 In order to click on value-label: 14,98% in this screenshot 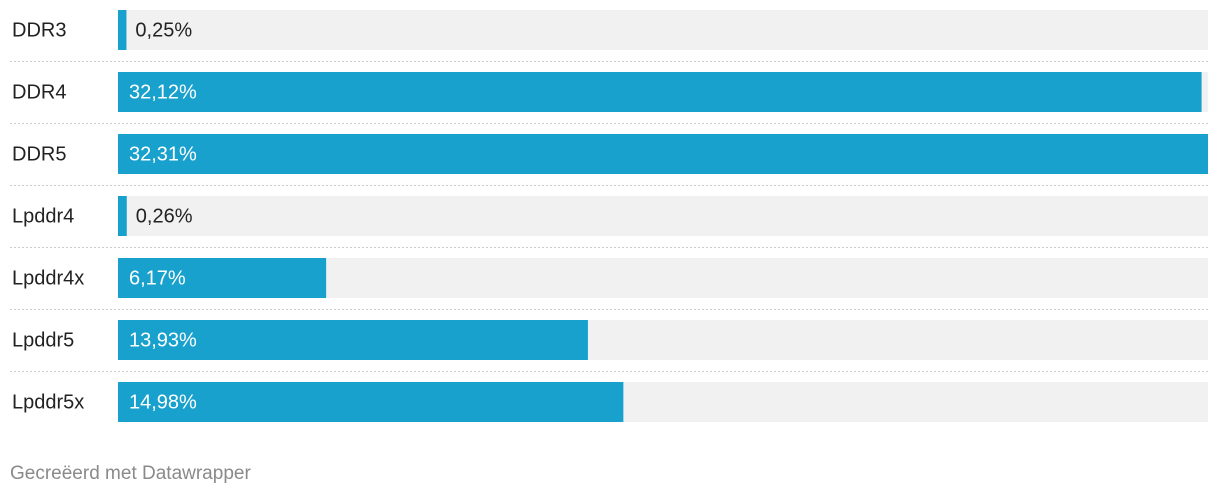, I will do `click(163, 402)`.